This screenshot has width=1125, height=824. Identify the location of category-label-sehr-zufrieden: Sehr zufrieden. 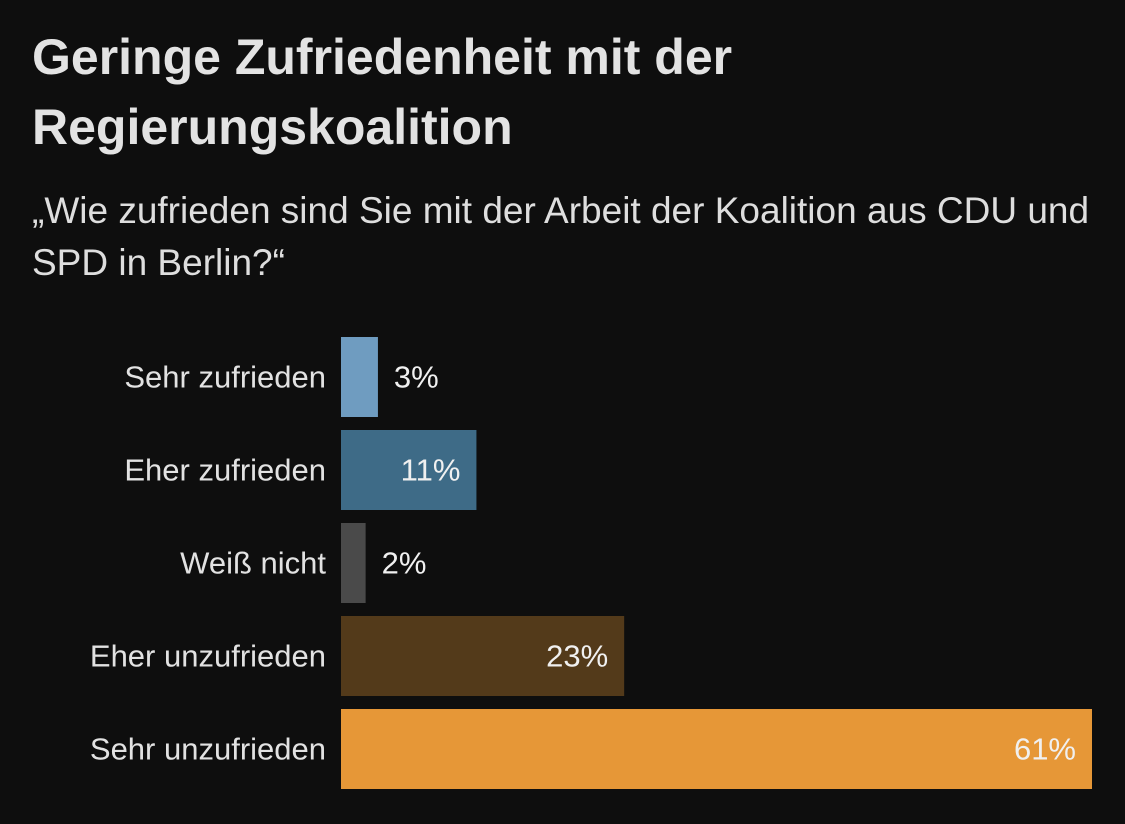
(225, 377).